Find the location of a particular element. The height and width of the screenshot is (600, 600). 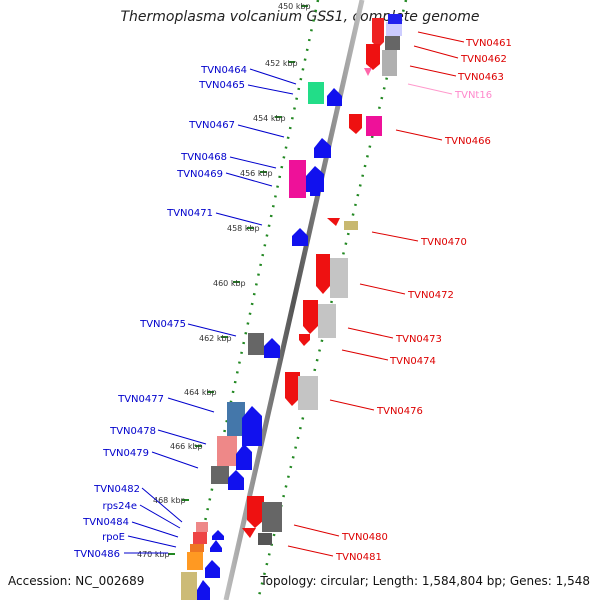

trna-leader-line is located at coordinates (430, 89).